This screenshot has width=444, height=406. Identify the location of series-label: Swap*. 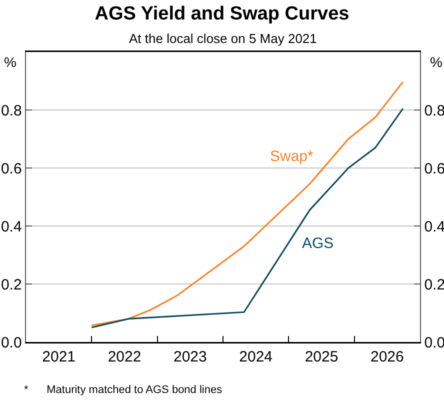
(292, 156).